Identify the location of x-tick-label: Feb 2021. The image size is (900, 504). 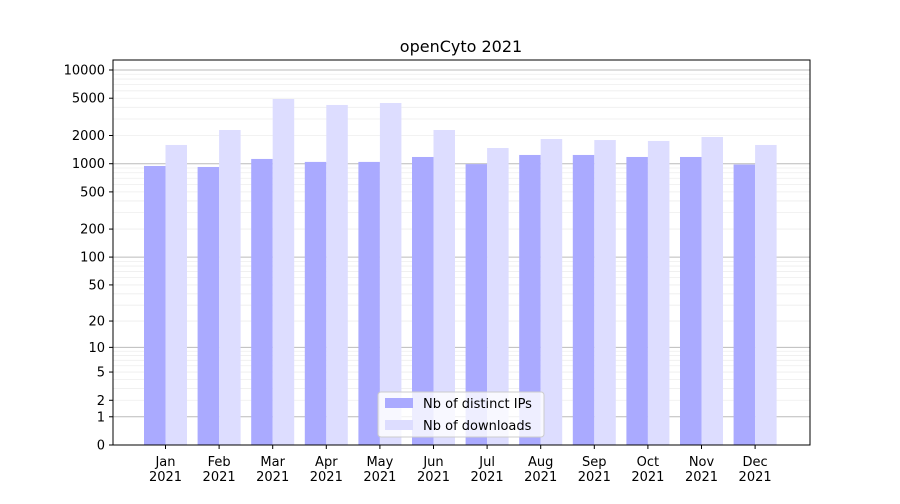
(219, 470).